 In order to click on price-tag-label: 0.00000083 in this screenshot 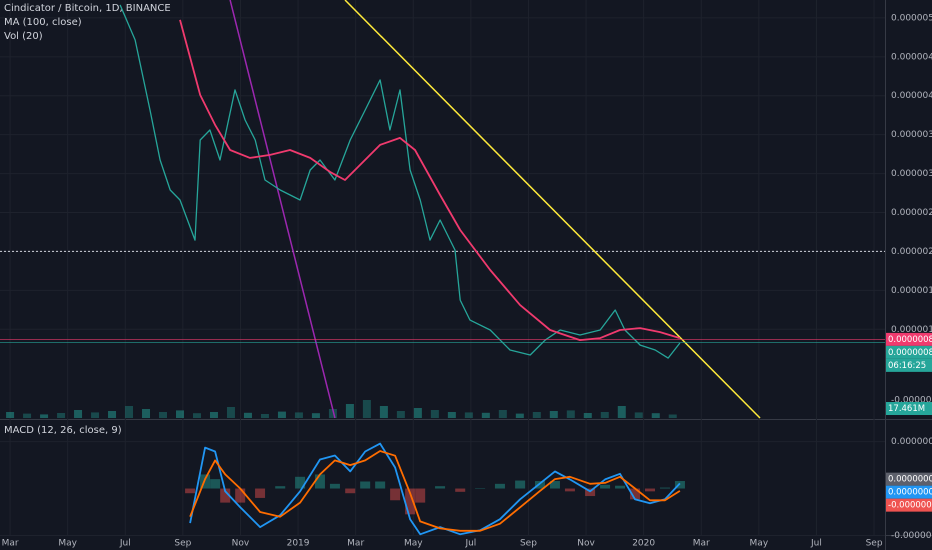, I will do `click(910, 353)`.